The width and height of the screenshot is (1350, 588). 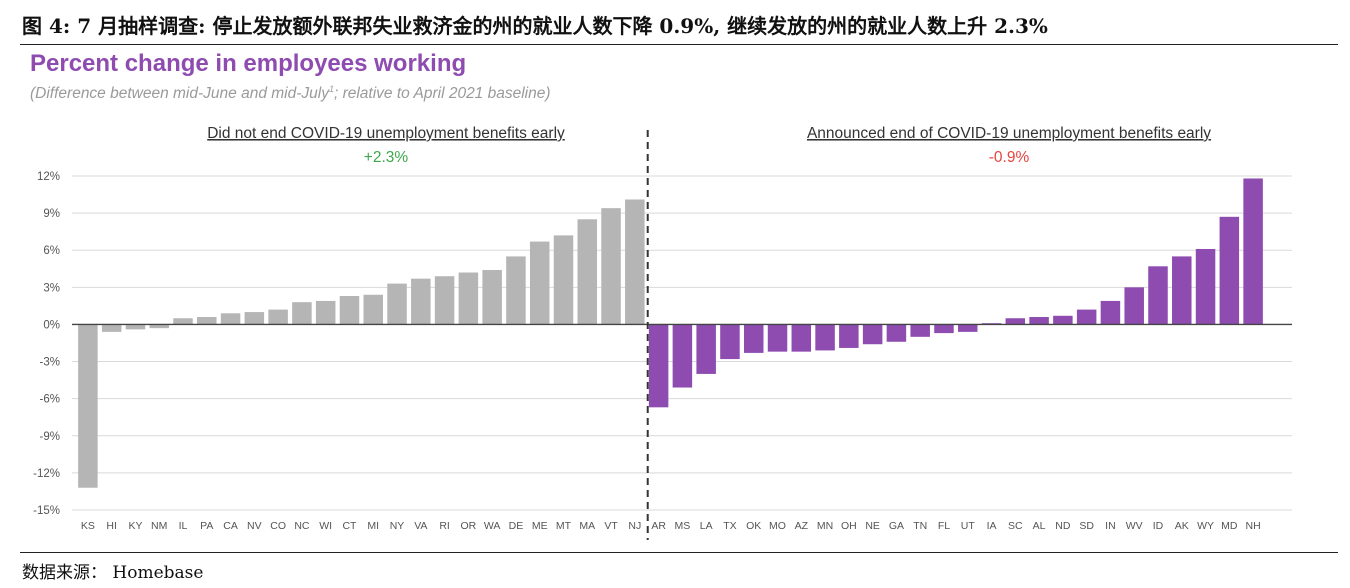 What do you see at coordinates (206, 526) in the screenshot?
I see `x-tick-label: PA` at bounding box center [206, 526].